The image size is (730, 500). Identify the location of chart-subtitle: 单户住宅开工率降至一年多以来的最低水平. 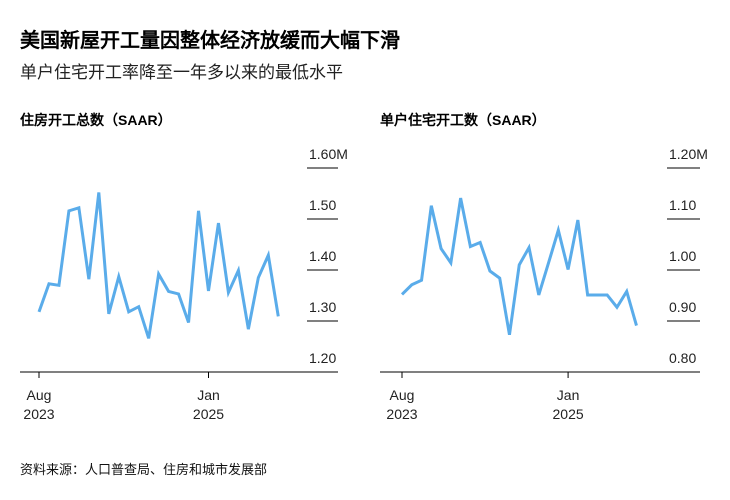
(181, 72).